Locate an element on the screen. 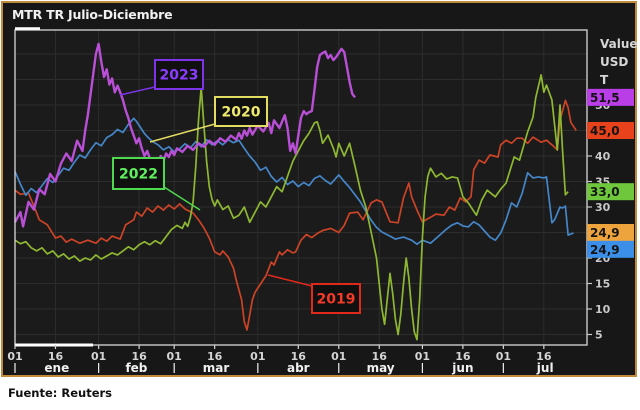 This screenshot has height=410, width=640. callout-text-2022: 2022 is located at coordinates (138, 175).